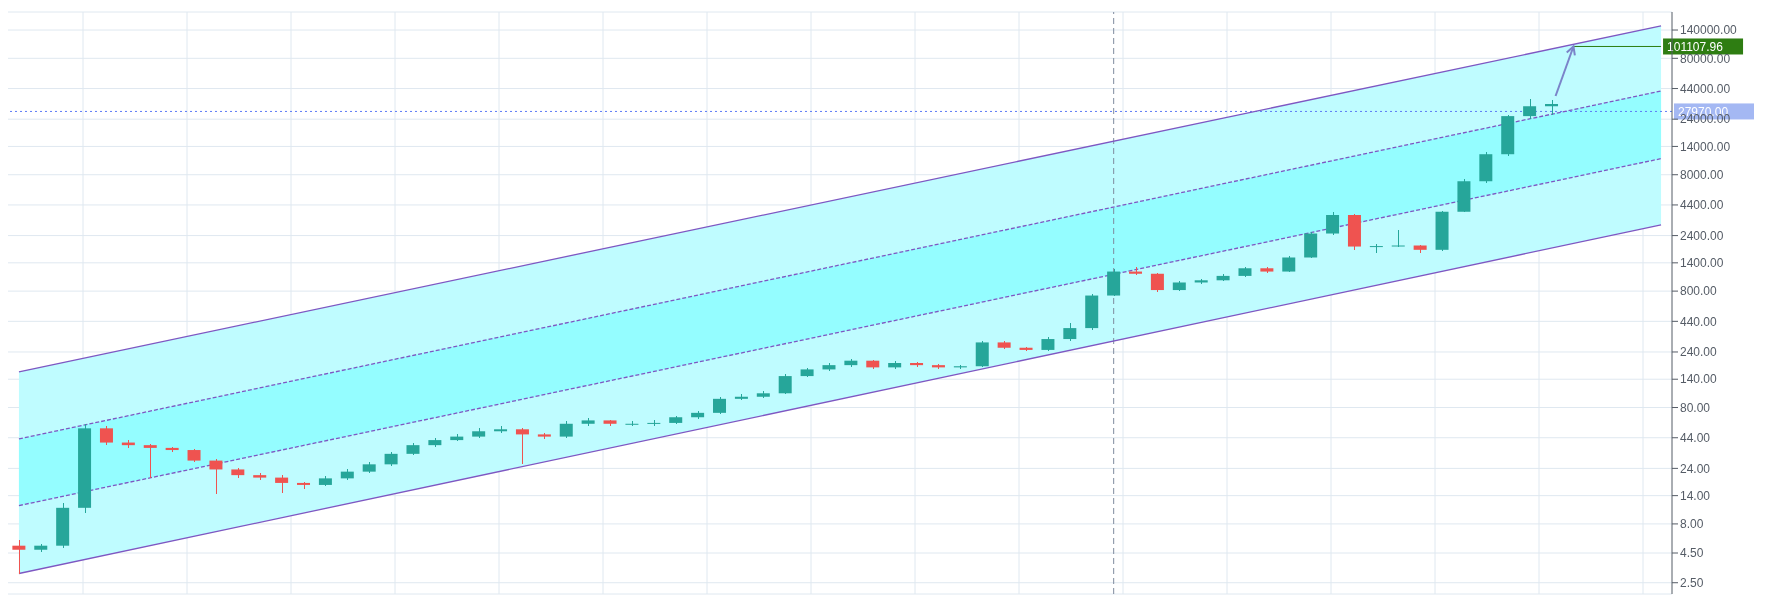 Image resolution: width=1784 pixels, height=606 pixels. What do you see at coordinates (1702, 263) in the screenshot?
I see `y-tick-label: 1400.00` at bounding box center [1702, 263].